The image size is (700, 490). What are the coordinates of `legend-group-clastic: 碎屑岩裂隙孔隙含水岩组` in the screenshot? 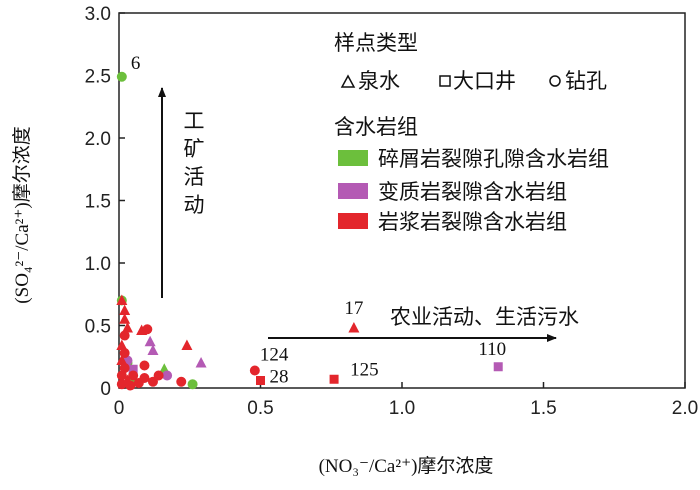 It's located at (493, 159).